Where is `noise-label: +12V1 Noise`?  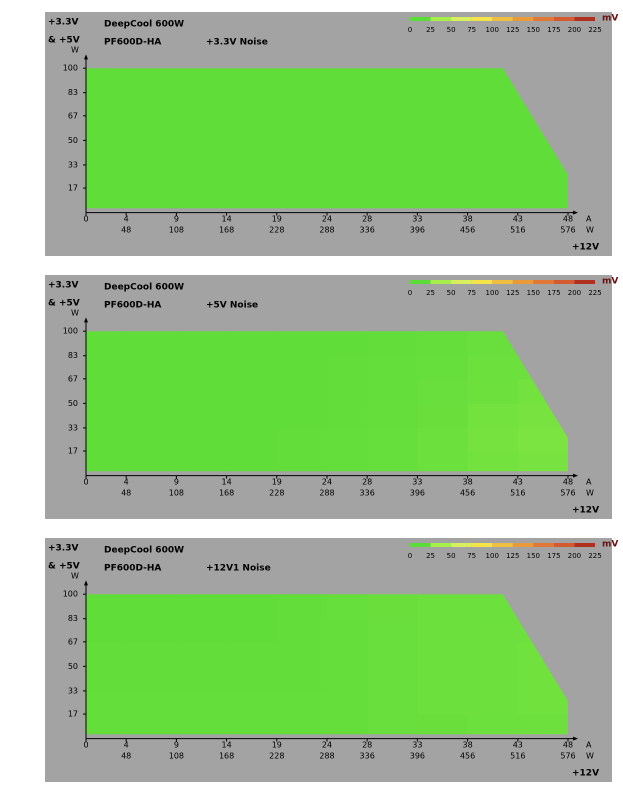 noise-label: +12V1 Noise is located at coordinates (238, 569).